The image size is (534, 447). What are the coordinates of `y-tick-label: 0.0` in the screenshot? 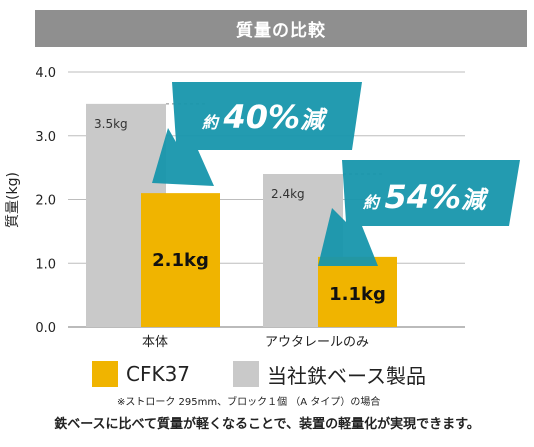 It's located at (45, 328).